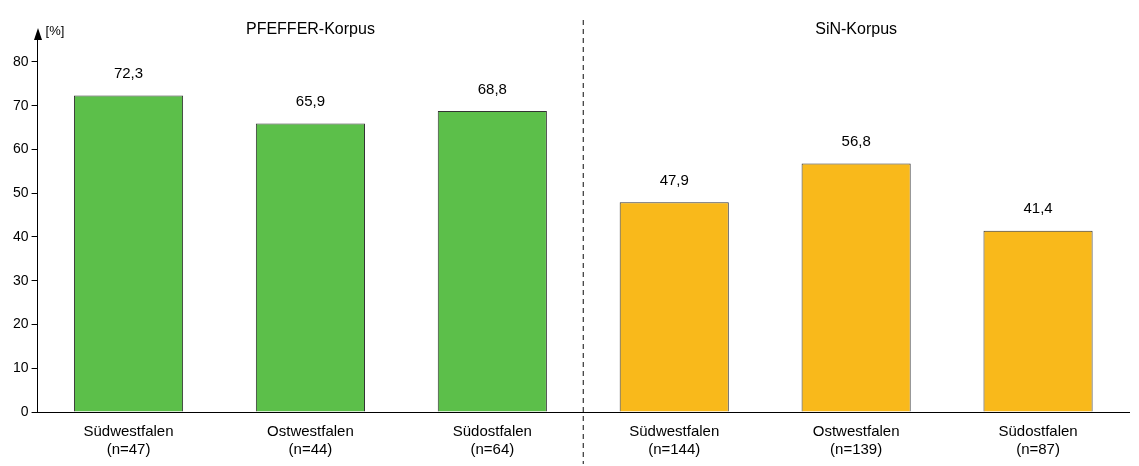 This screenshot has height=466, width=1139. I want to click on data-label: 72,3, so click(128, 73).